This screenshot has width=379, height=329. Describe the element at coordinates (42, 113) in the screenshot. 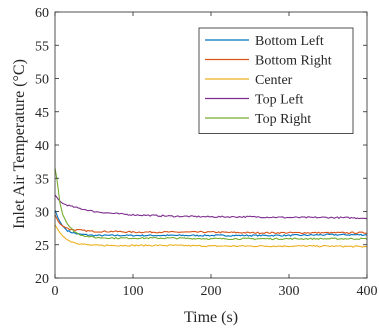

I see `y-tick-label: 45` at that location.